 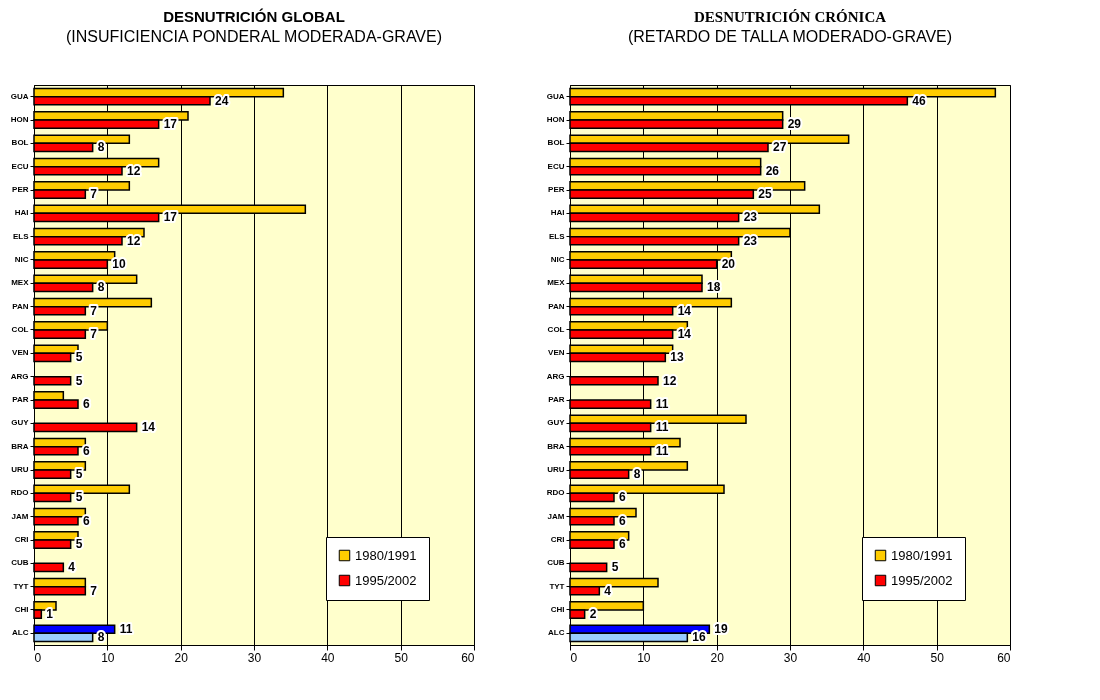 I want to click on y-tick-label: COL, so click(x=20, y=329).